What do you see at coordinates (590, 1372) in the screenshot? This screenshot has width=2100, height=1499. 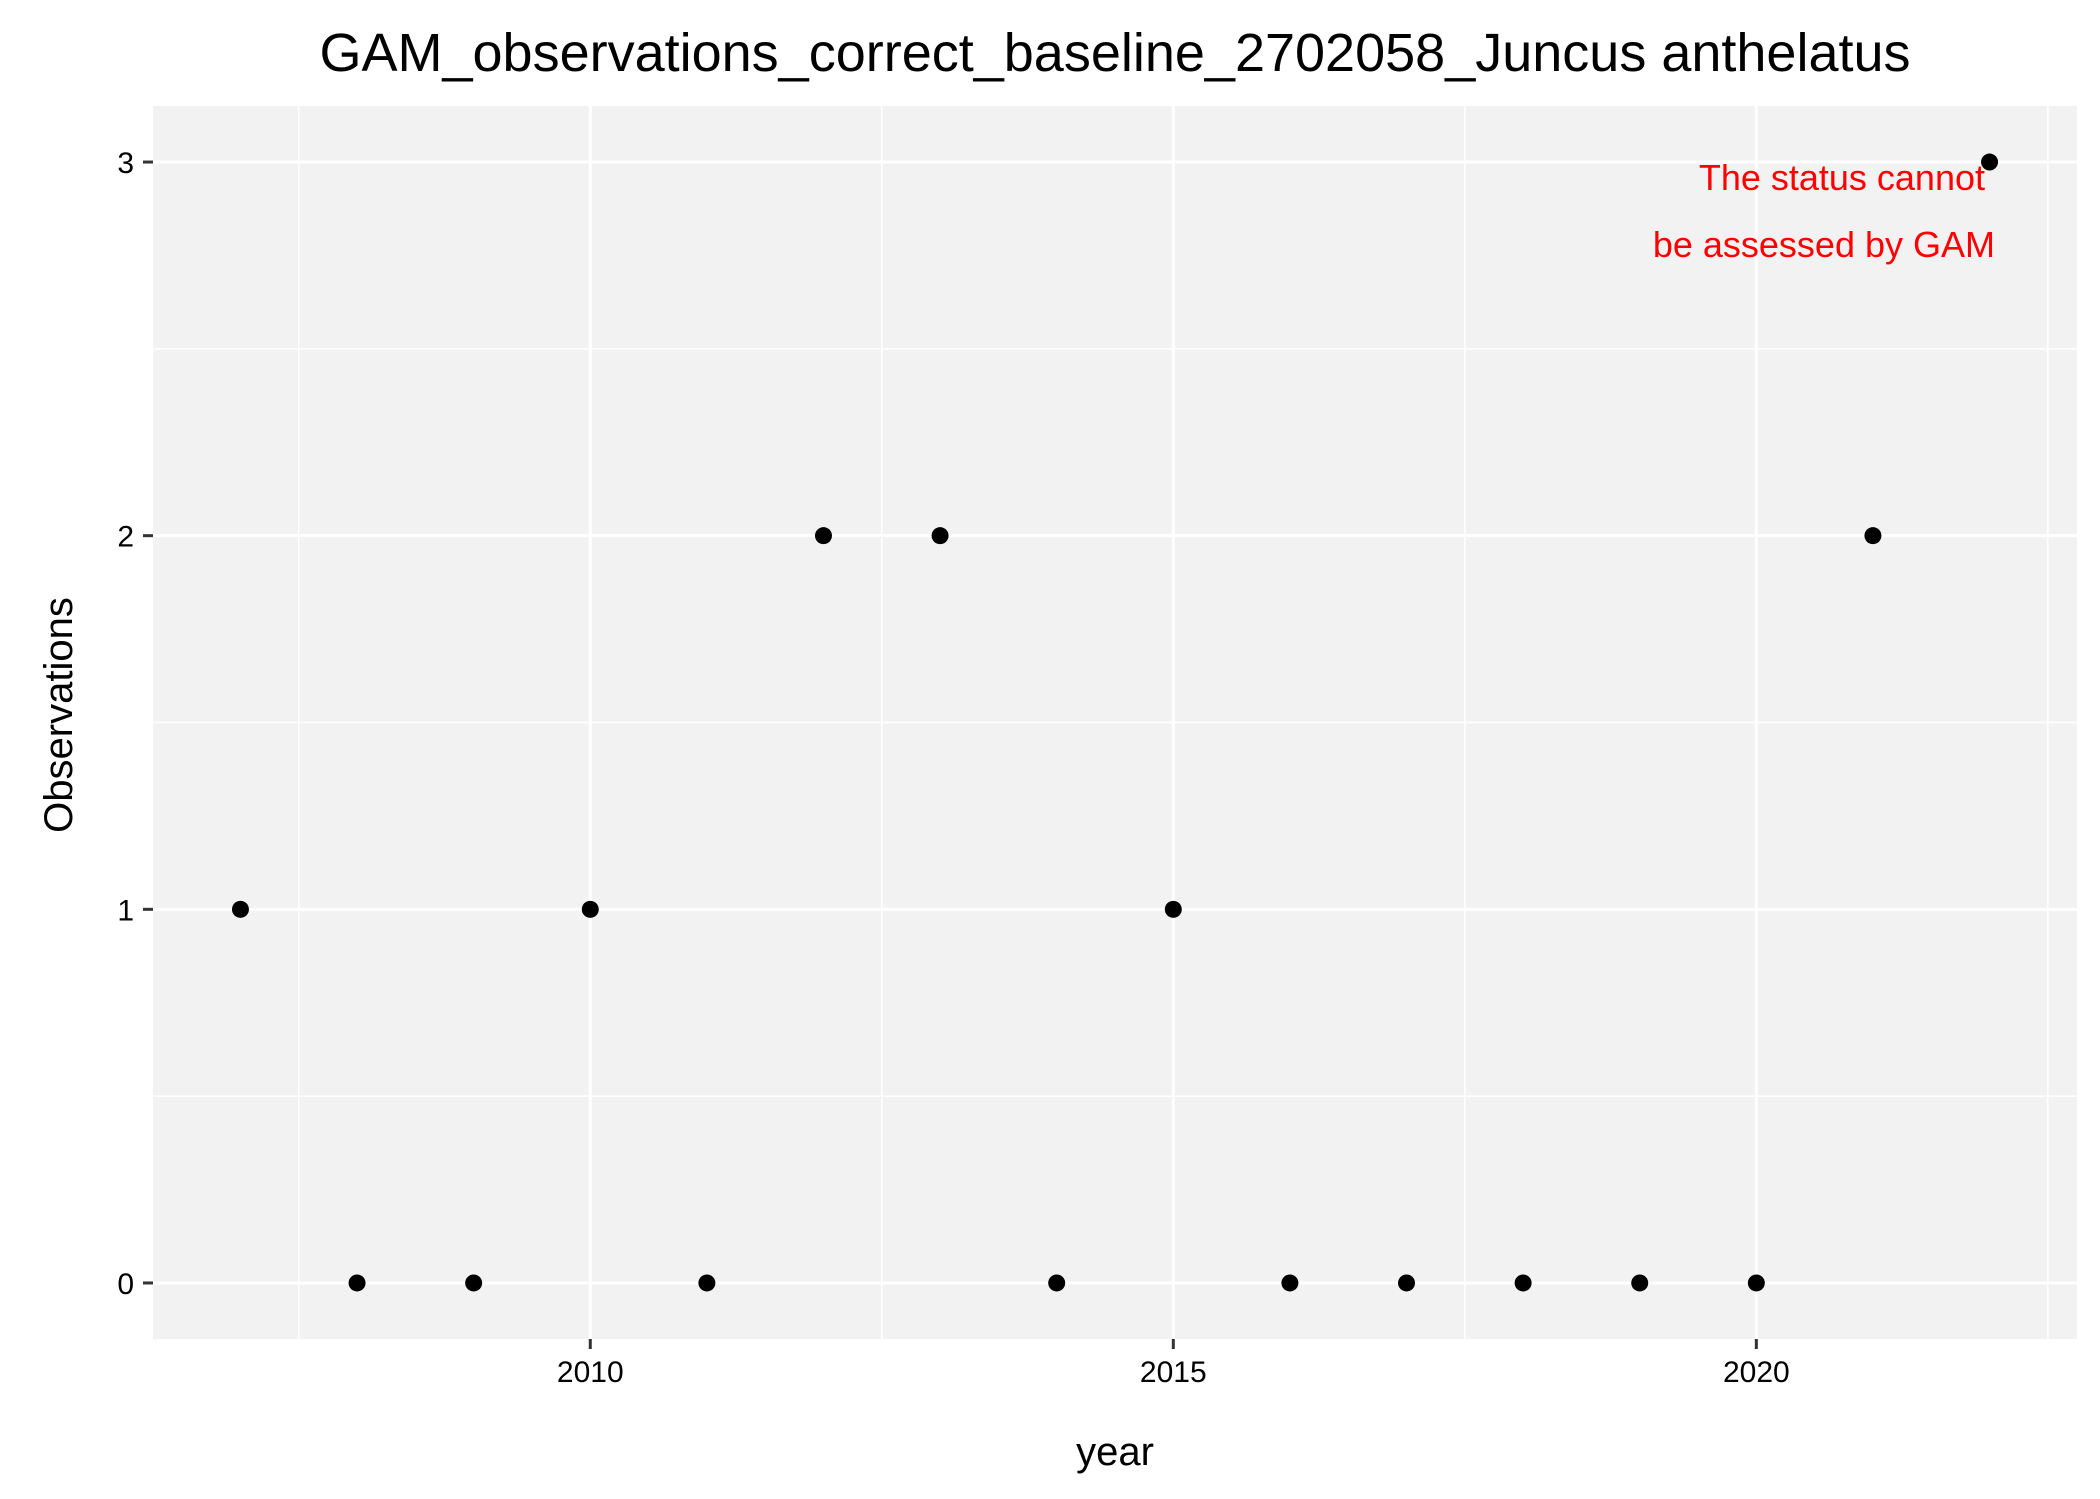 I see `x-tick-label: 2010` at bounding box center [590, 1372].